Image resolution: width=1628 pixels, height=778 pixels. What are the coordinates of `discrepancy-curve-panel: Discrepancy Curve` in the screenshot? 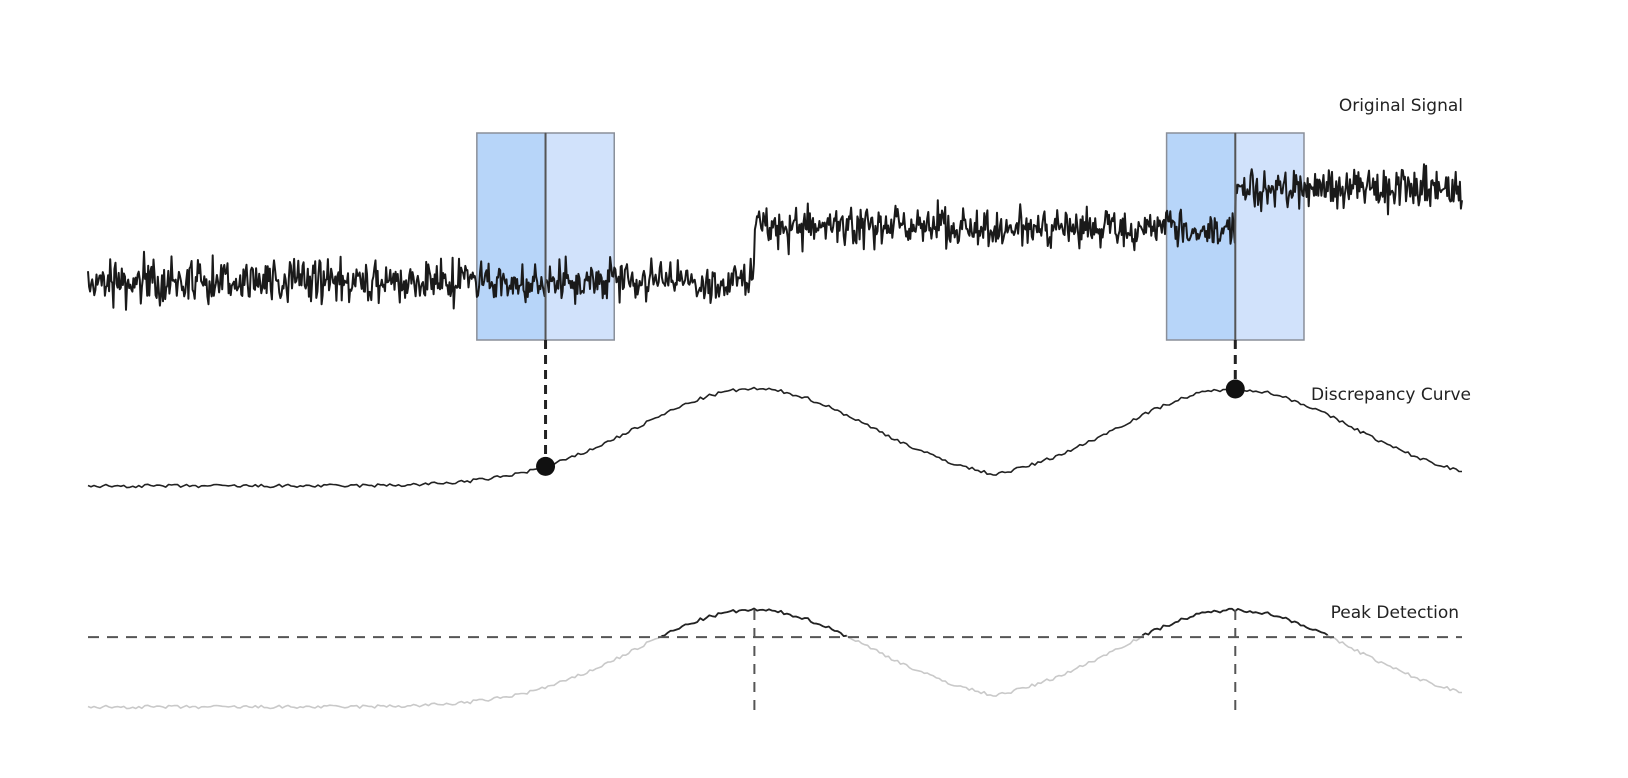 It's located at (779, 434).